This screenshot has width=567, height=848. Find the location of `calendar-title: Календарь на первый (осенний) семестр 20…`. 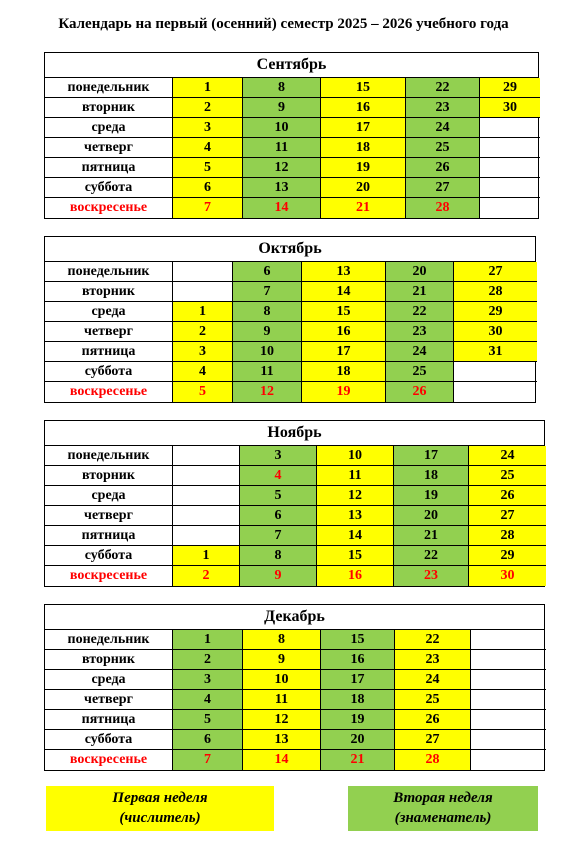

calendar-title: Календарь на первый (осенний) семестр 20… is located at coordinates (283, 24).